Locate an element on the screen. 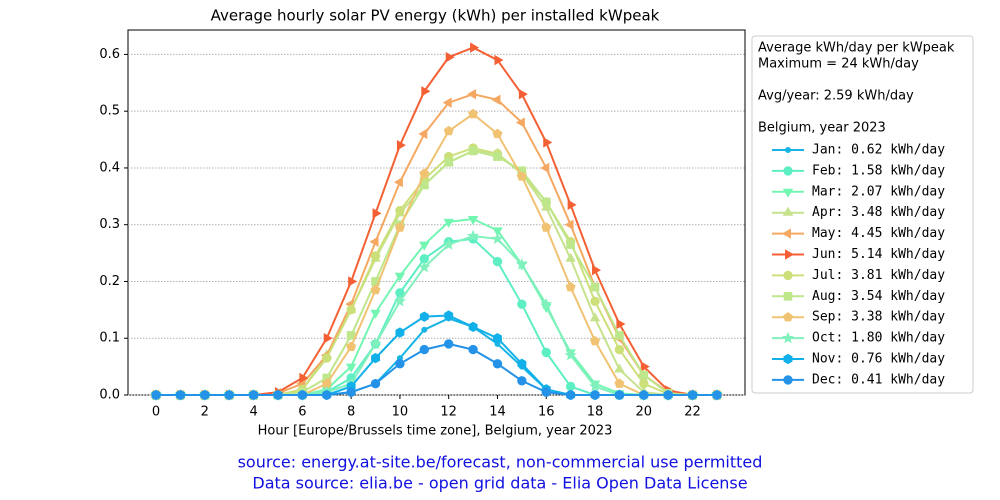 Image resolution: width=1000 pixels, height=500 pixels. legend-entry: Dec: 0.41 kWh/day is located at coordinates (878, 379).